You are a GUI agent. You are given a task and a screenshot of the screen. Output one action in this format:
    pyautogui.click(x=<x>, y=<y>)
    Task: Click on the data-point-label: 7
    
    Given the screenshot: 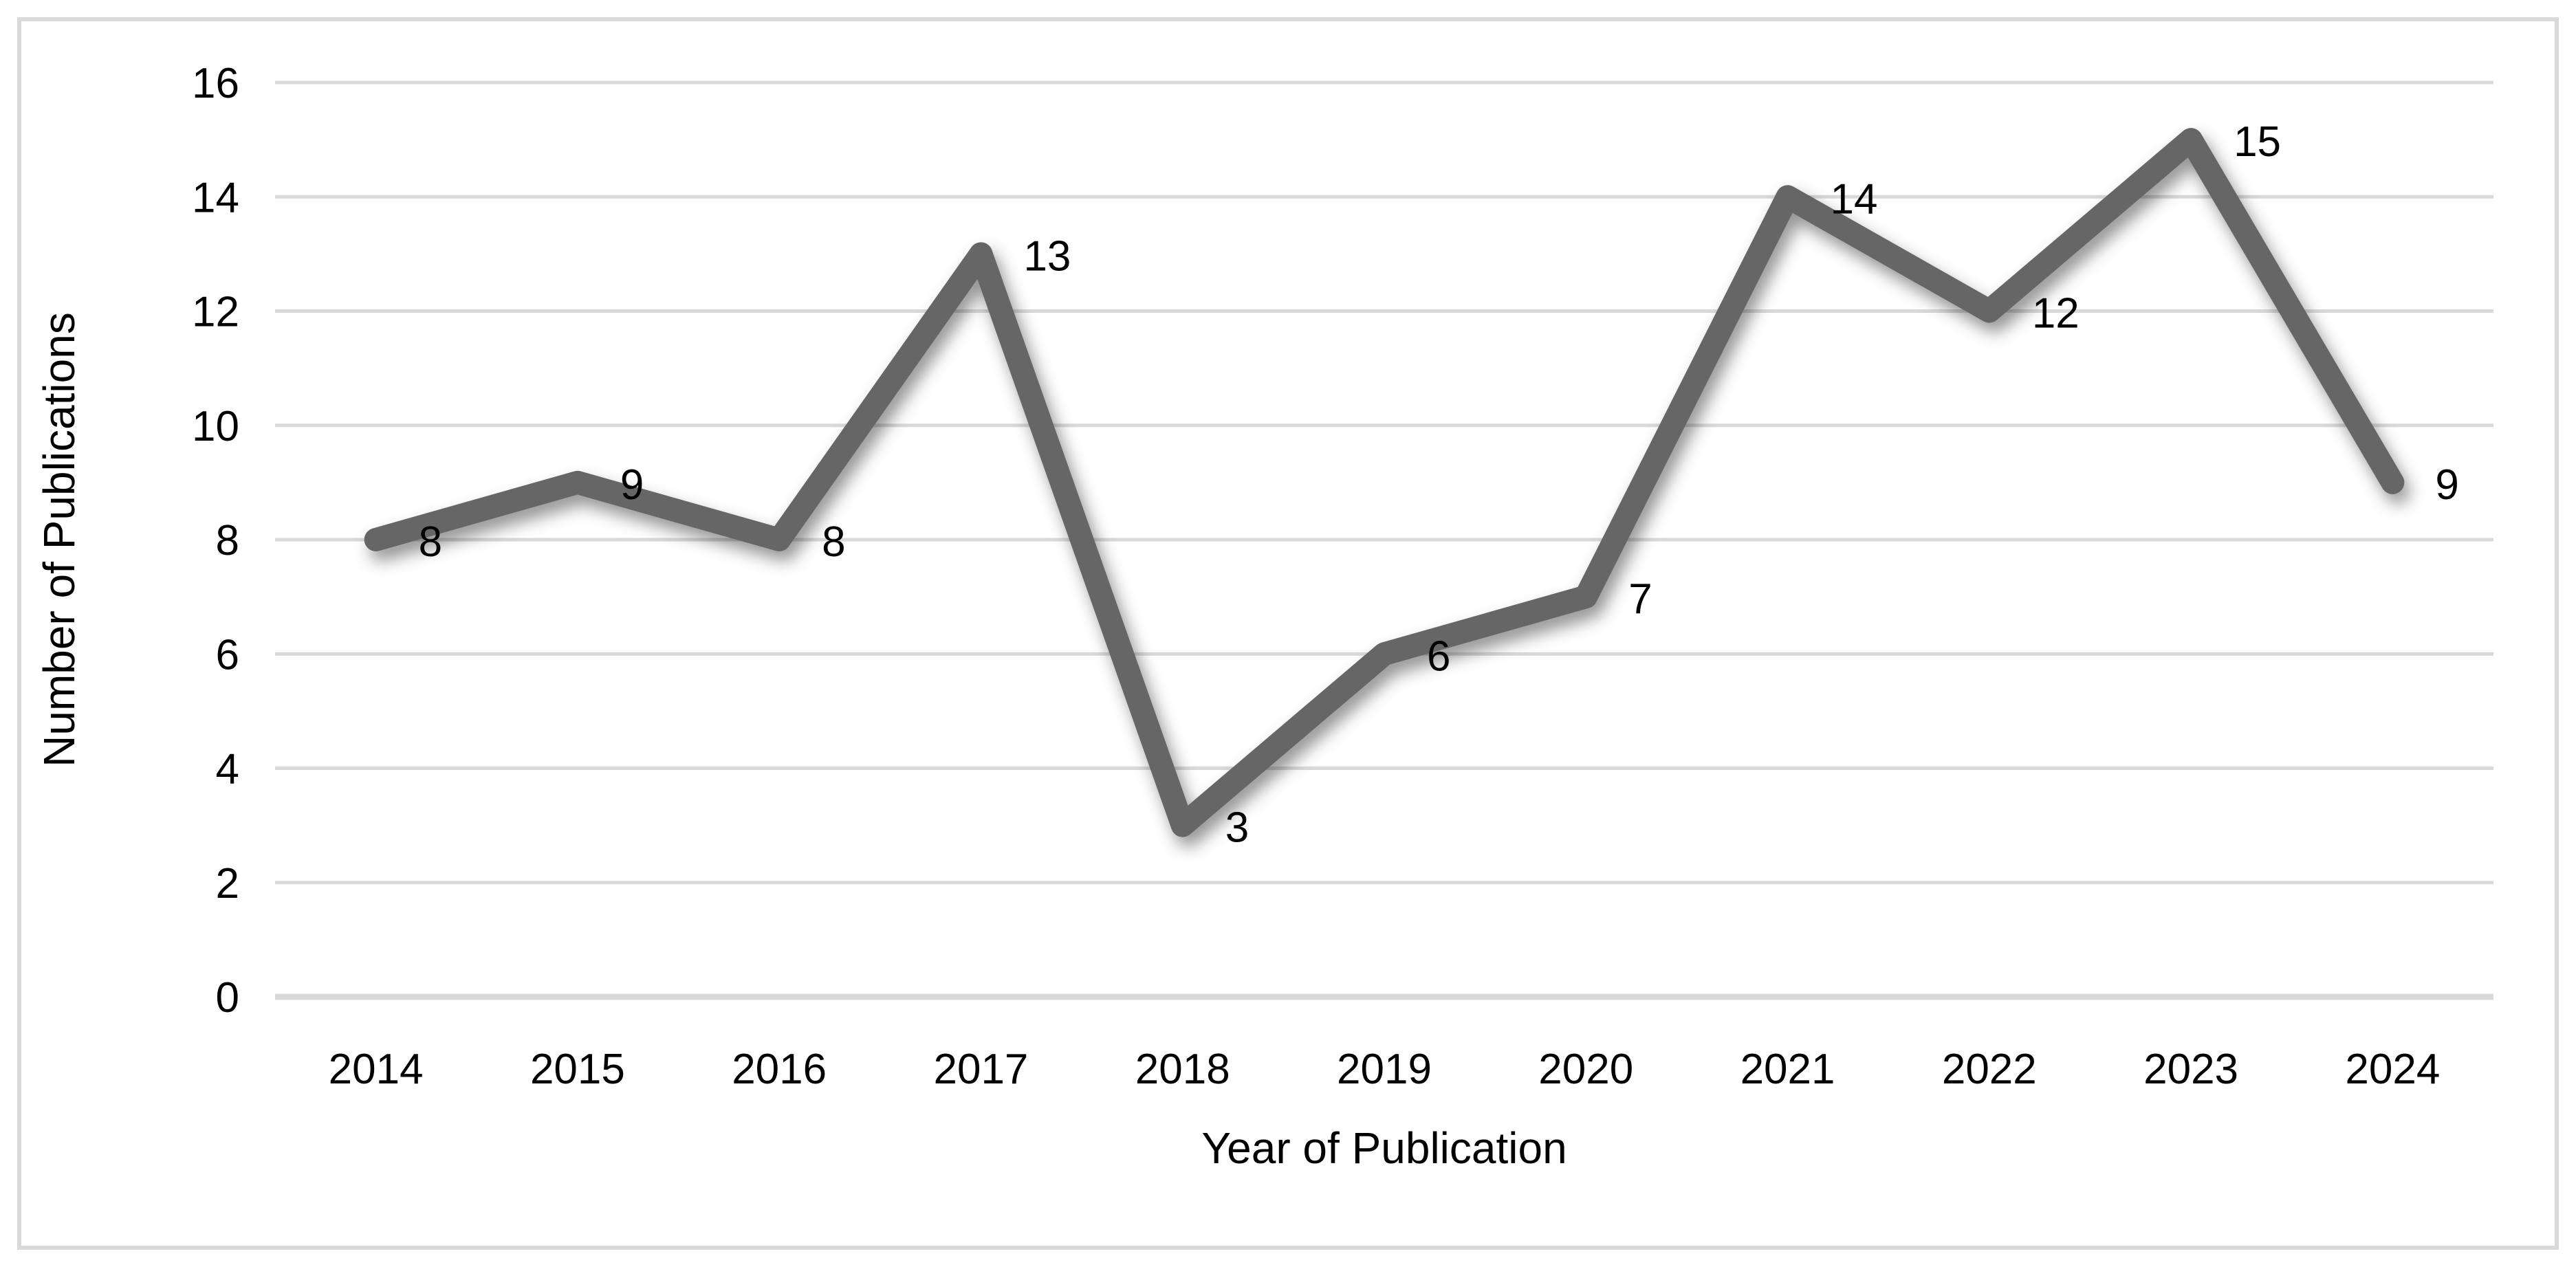 What is the action you would take?
    pyautogui.click(x=1640, y=599)
    